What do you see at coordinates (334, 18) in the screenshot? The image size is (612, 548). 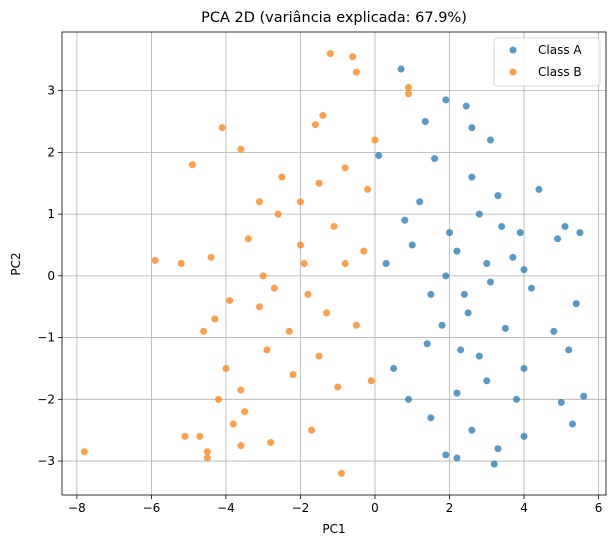 I see `chart-title: PCA 2D (variância explicada: 67.9%)` at bounding box center [334, 18].